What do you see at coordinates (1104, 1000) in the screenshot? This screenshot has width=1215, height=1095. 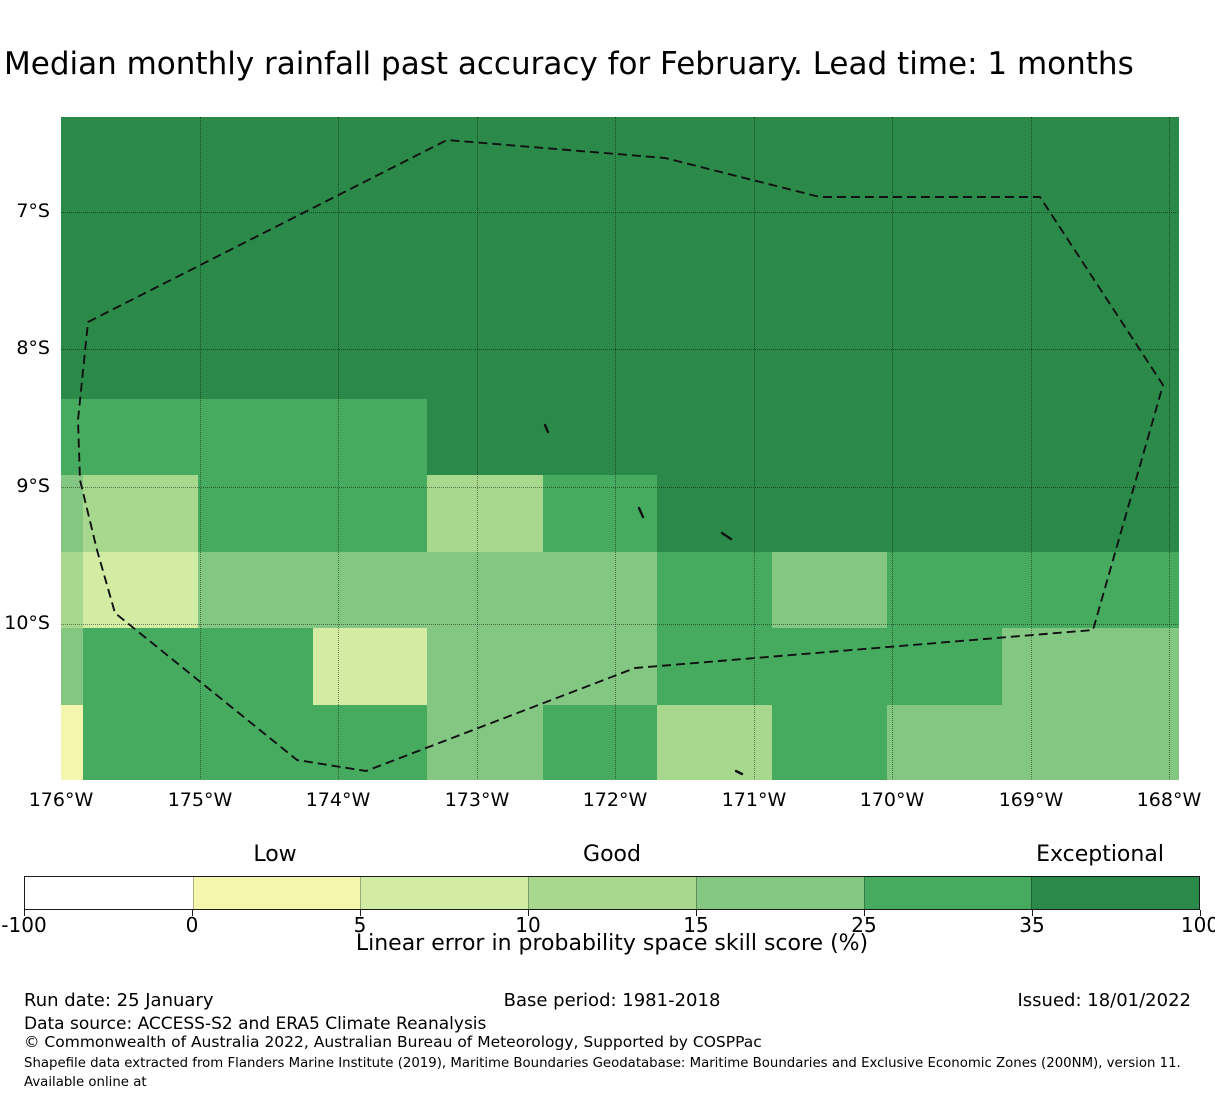 I see `issued-label: Issued: 18/01/2022` at bounding box center [1104, 1000].